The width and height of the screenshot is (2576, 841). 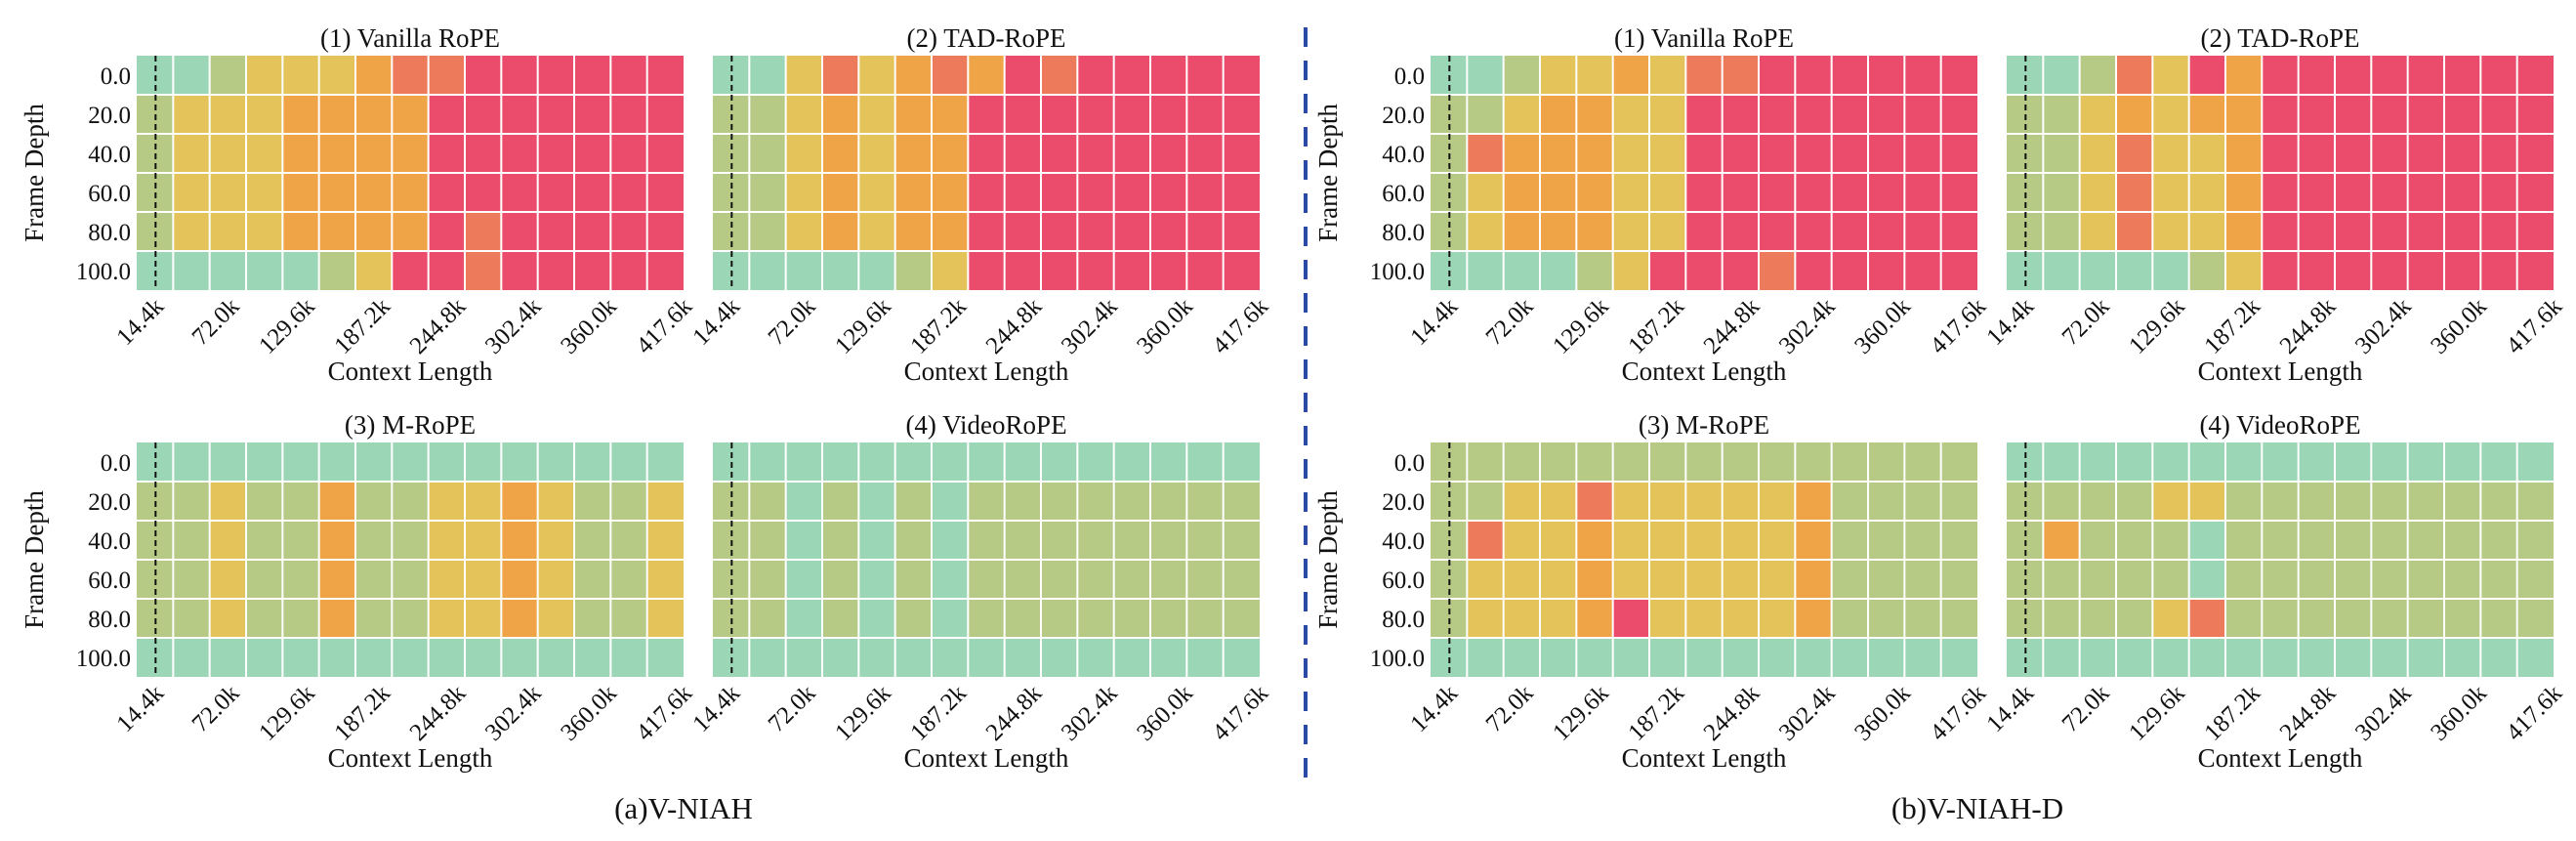 What do you see at coordinates (103, 272) in the screenshot?
I see `y-tick-label: 100.0` at bounding box center [103, 272].